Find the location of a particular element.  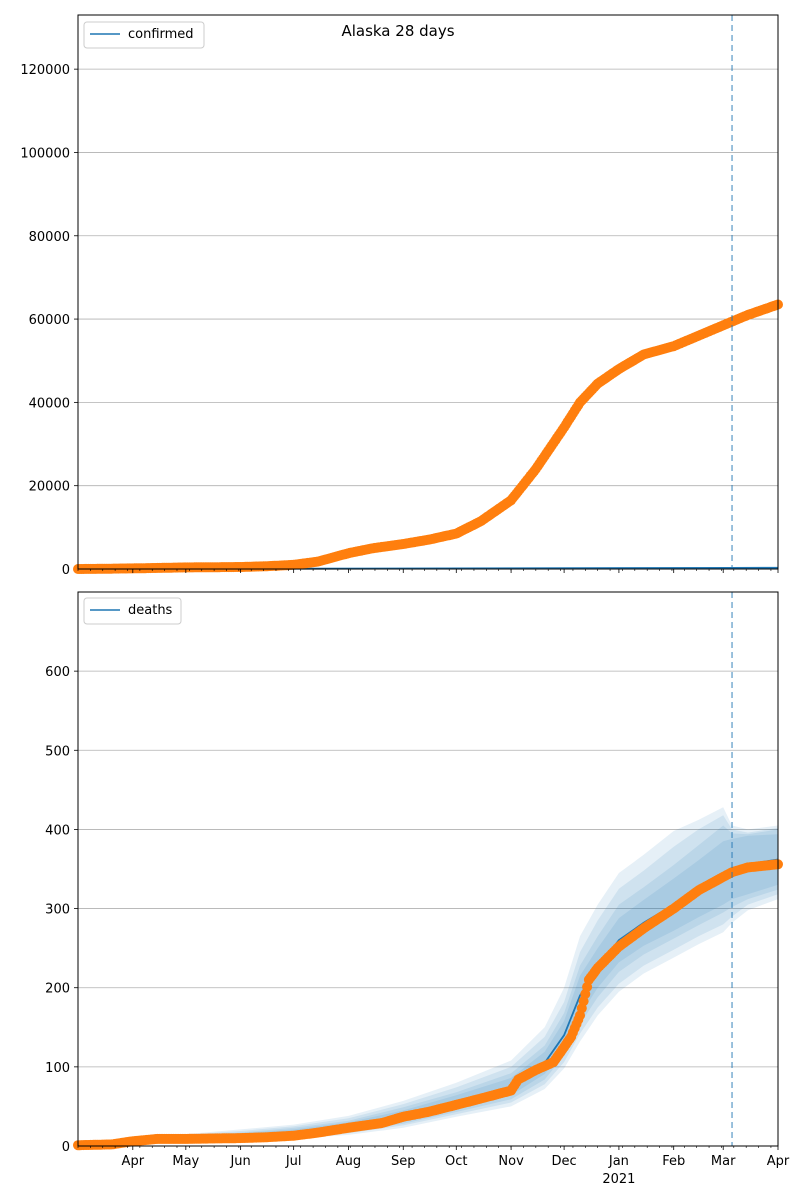

deaths-y-tick-label: 0 is located at coordinates (66, 1147).